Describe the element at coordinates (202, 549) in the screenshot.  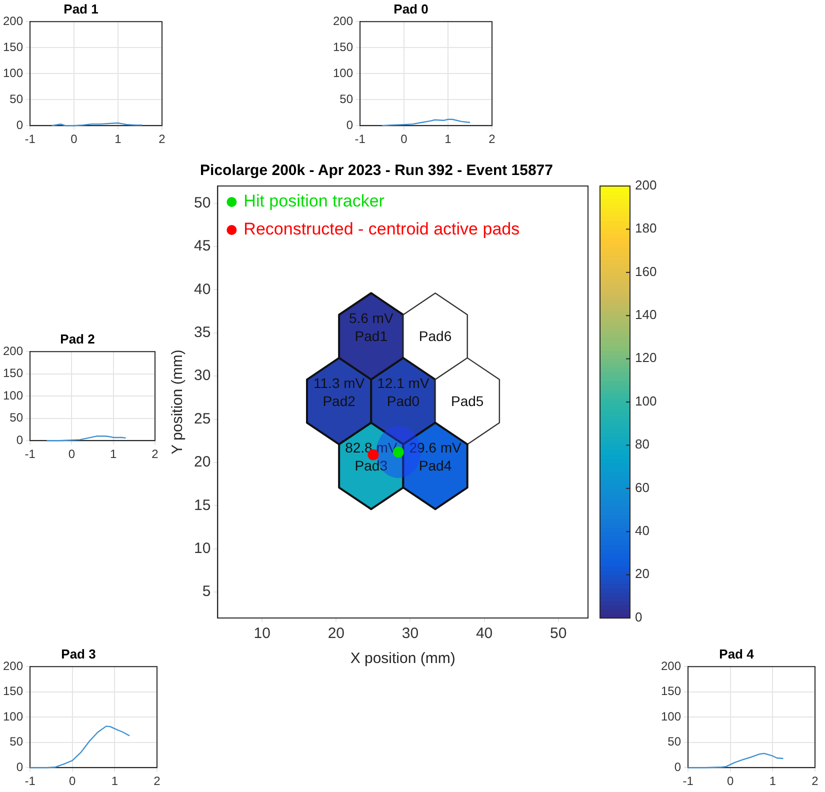
I see `y-tick-label: 10` at that location.